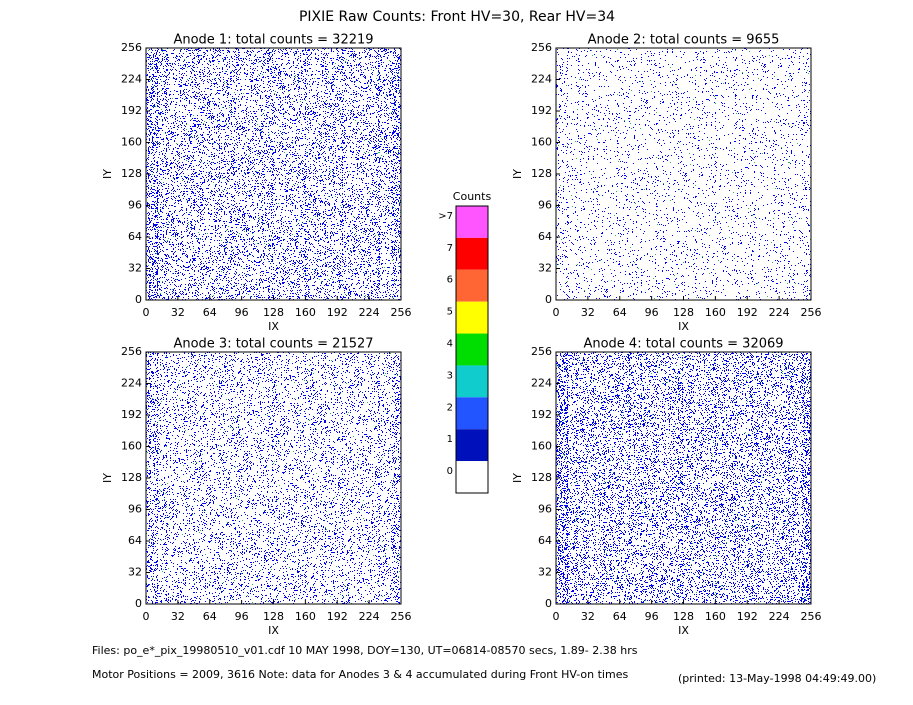 The image size is (913, 705). What do you see at coordinates (450, 344) in the screenshot?
I see `colorbar-label: 4` at bounding box center [450, 344].